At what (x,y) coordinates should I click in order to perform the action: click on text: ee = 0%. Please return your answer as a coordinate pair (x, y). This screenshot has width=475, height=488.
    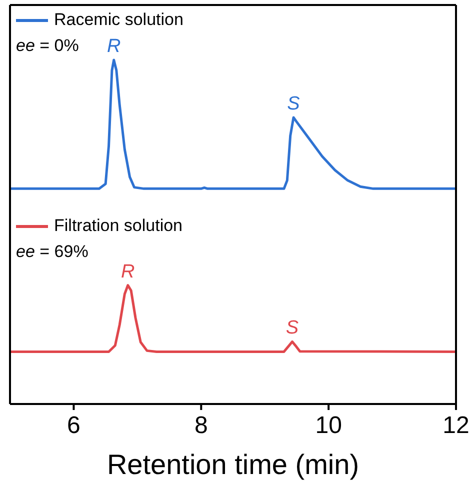
    Looking at the image, I should click on (47, 45).